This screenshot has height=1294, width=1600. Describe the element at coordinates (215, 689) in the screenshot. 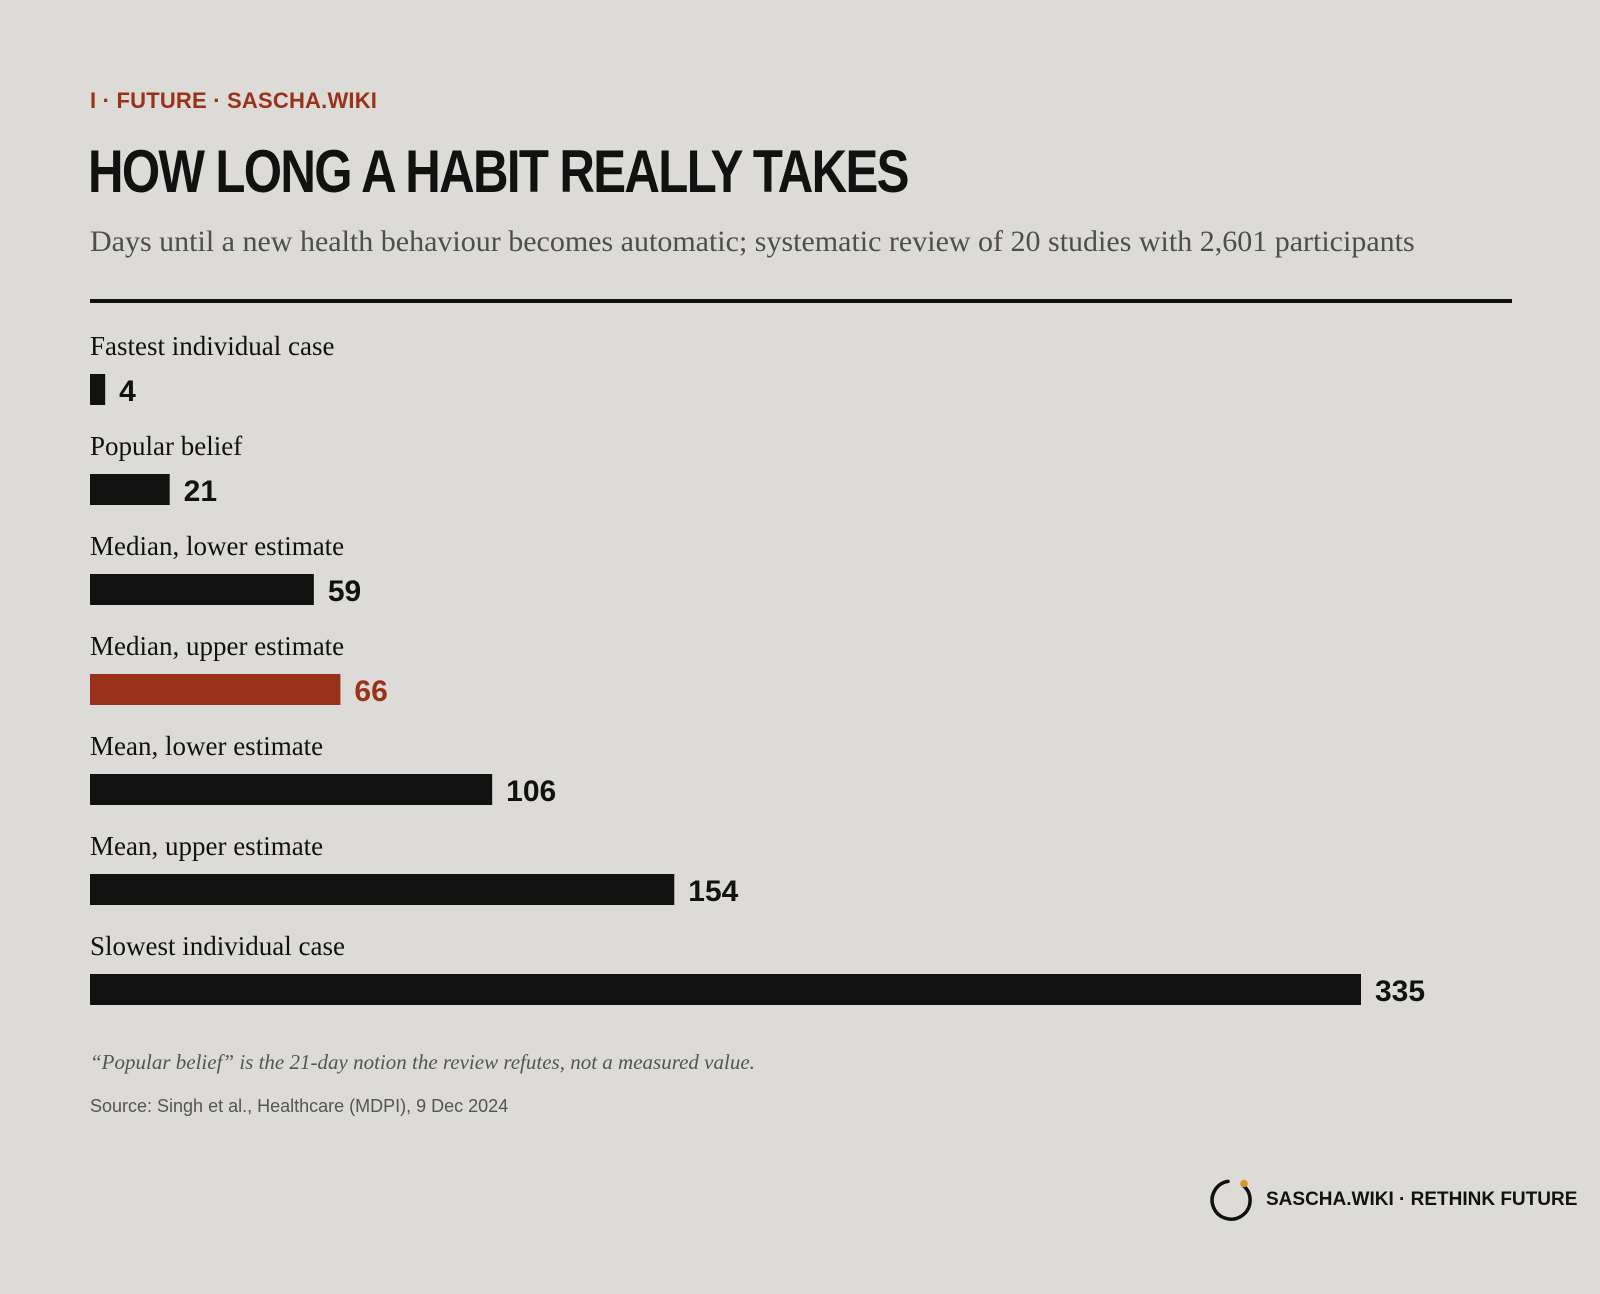

I see `bar-highlight` at that location.